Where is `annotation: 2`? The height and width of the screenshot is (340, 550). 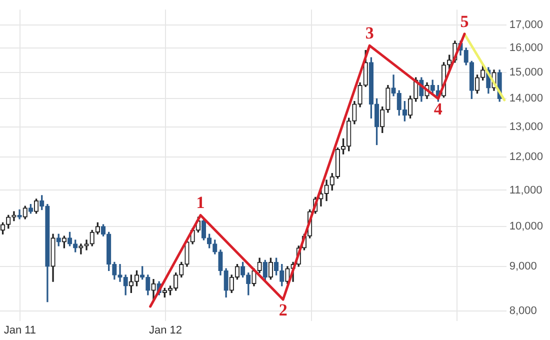 annotation: 2 is located at coordinates (283, 310).